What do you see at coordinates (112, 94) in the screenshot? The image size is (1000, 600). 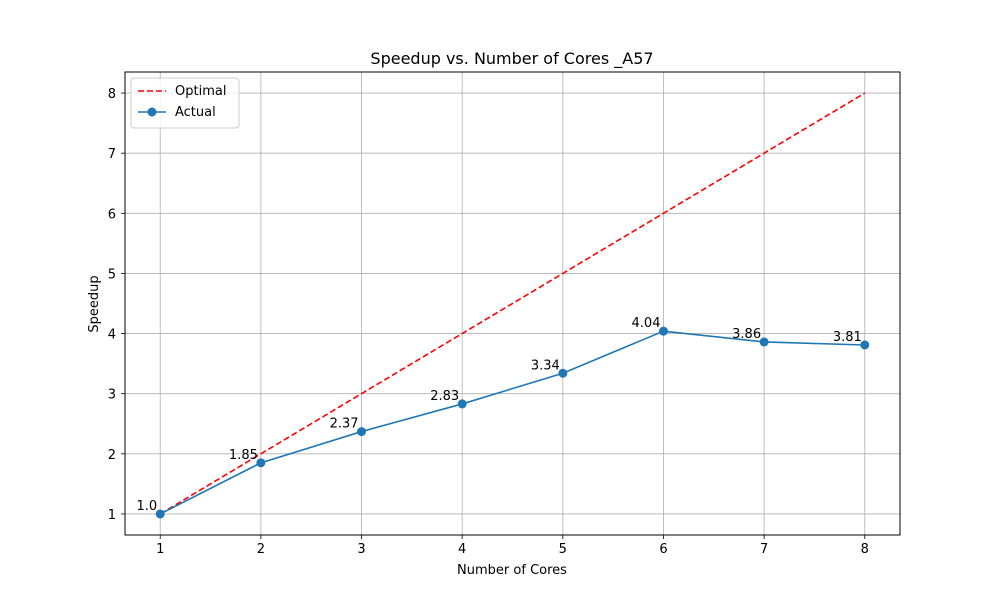 I see `y-tick-label: 8` at bounding box center [112, 94].